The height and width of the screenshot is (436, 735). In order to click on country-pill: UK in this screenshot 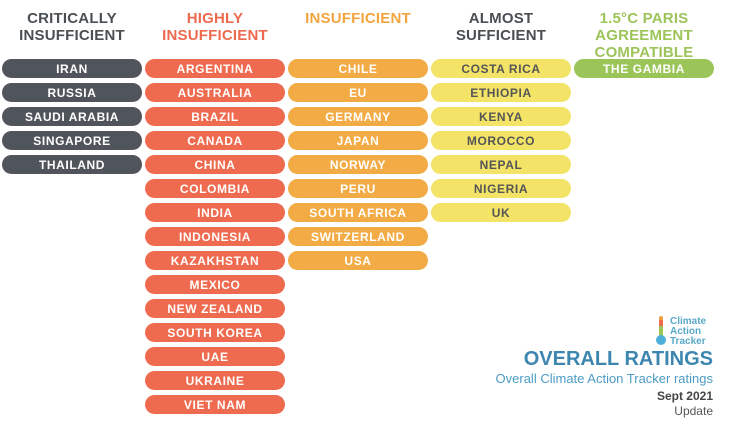, I will do `click(501, 212)`.